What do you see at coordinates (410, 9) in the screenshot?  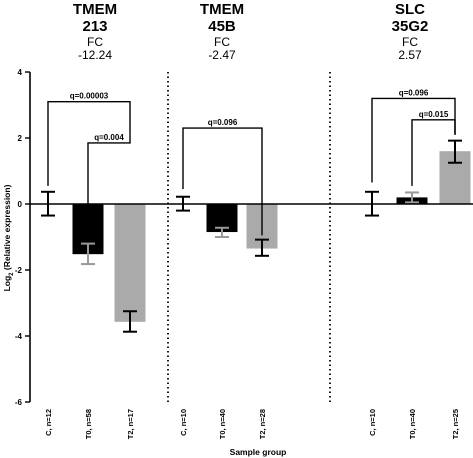 I see `panel-title-line1: SLC` at bounding box center [410, 9].